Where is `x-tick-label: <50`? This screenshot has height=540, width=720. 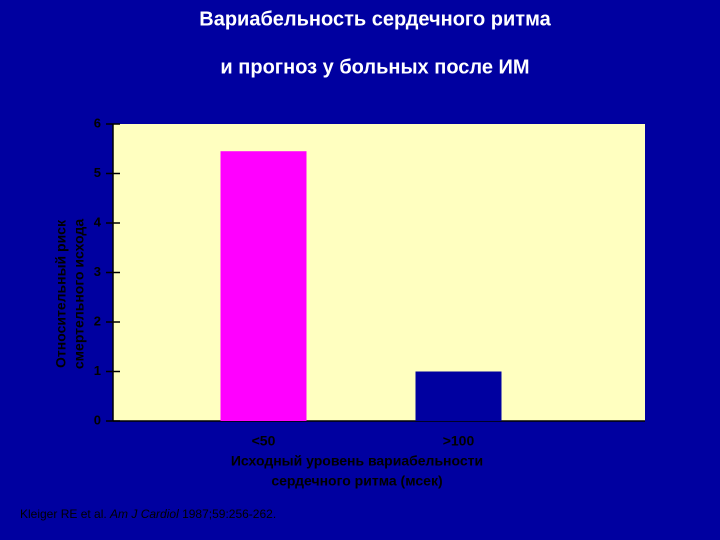
x-tick-label: <50 is located at coordinates (264, 441).